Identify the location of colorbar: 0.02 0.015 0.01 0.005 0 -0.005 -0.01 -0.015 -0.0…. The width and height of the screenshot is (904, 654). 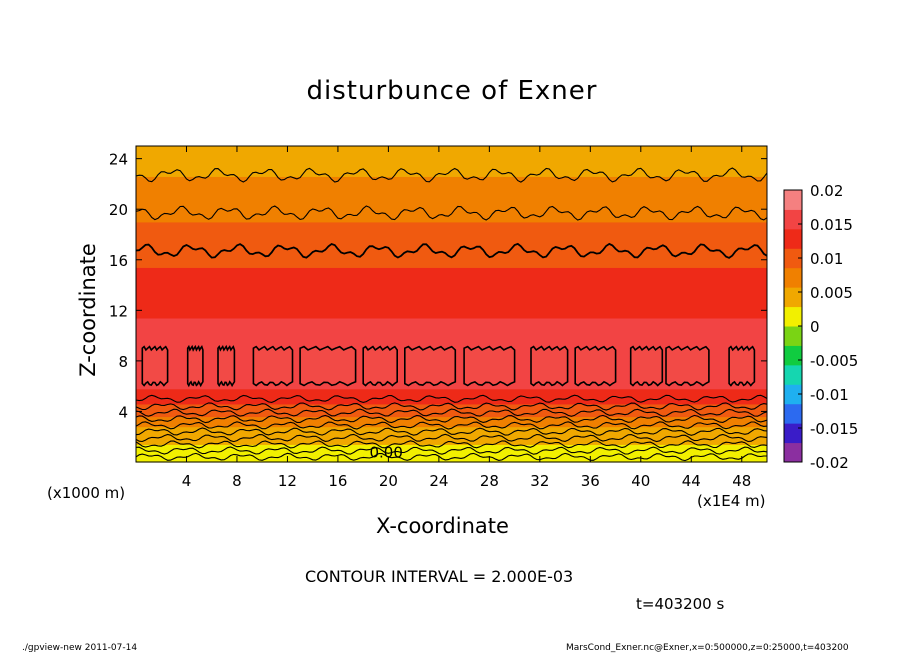
(820, 327).